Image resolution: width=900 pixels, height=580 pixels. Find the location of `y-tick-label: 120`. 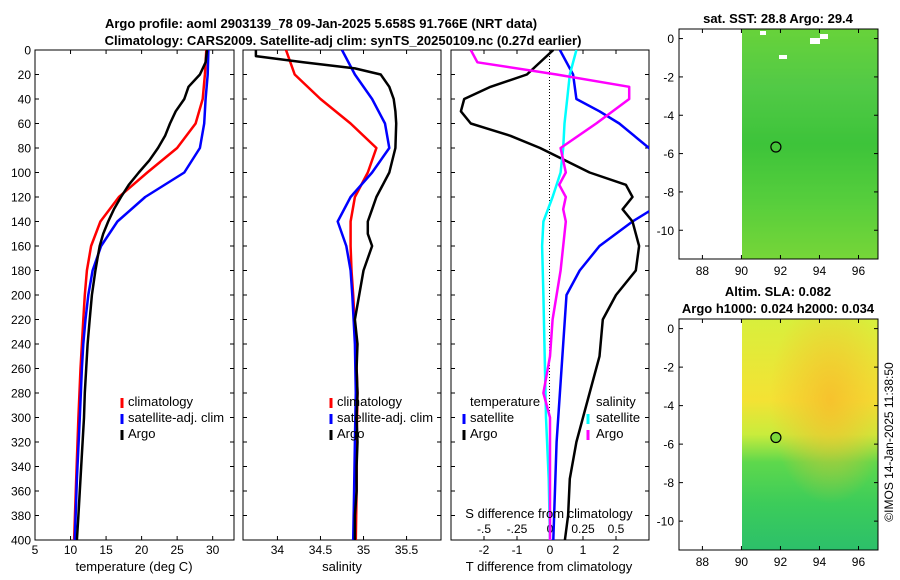

y-tick-label: 120 is located at coordinates (21, 198).